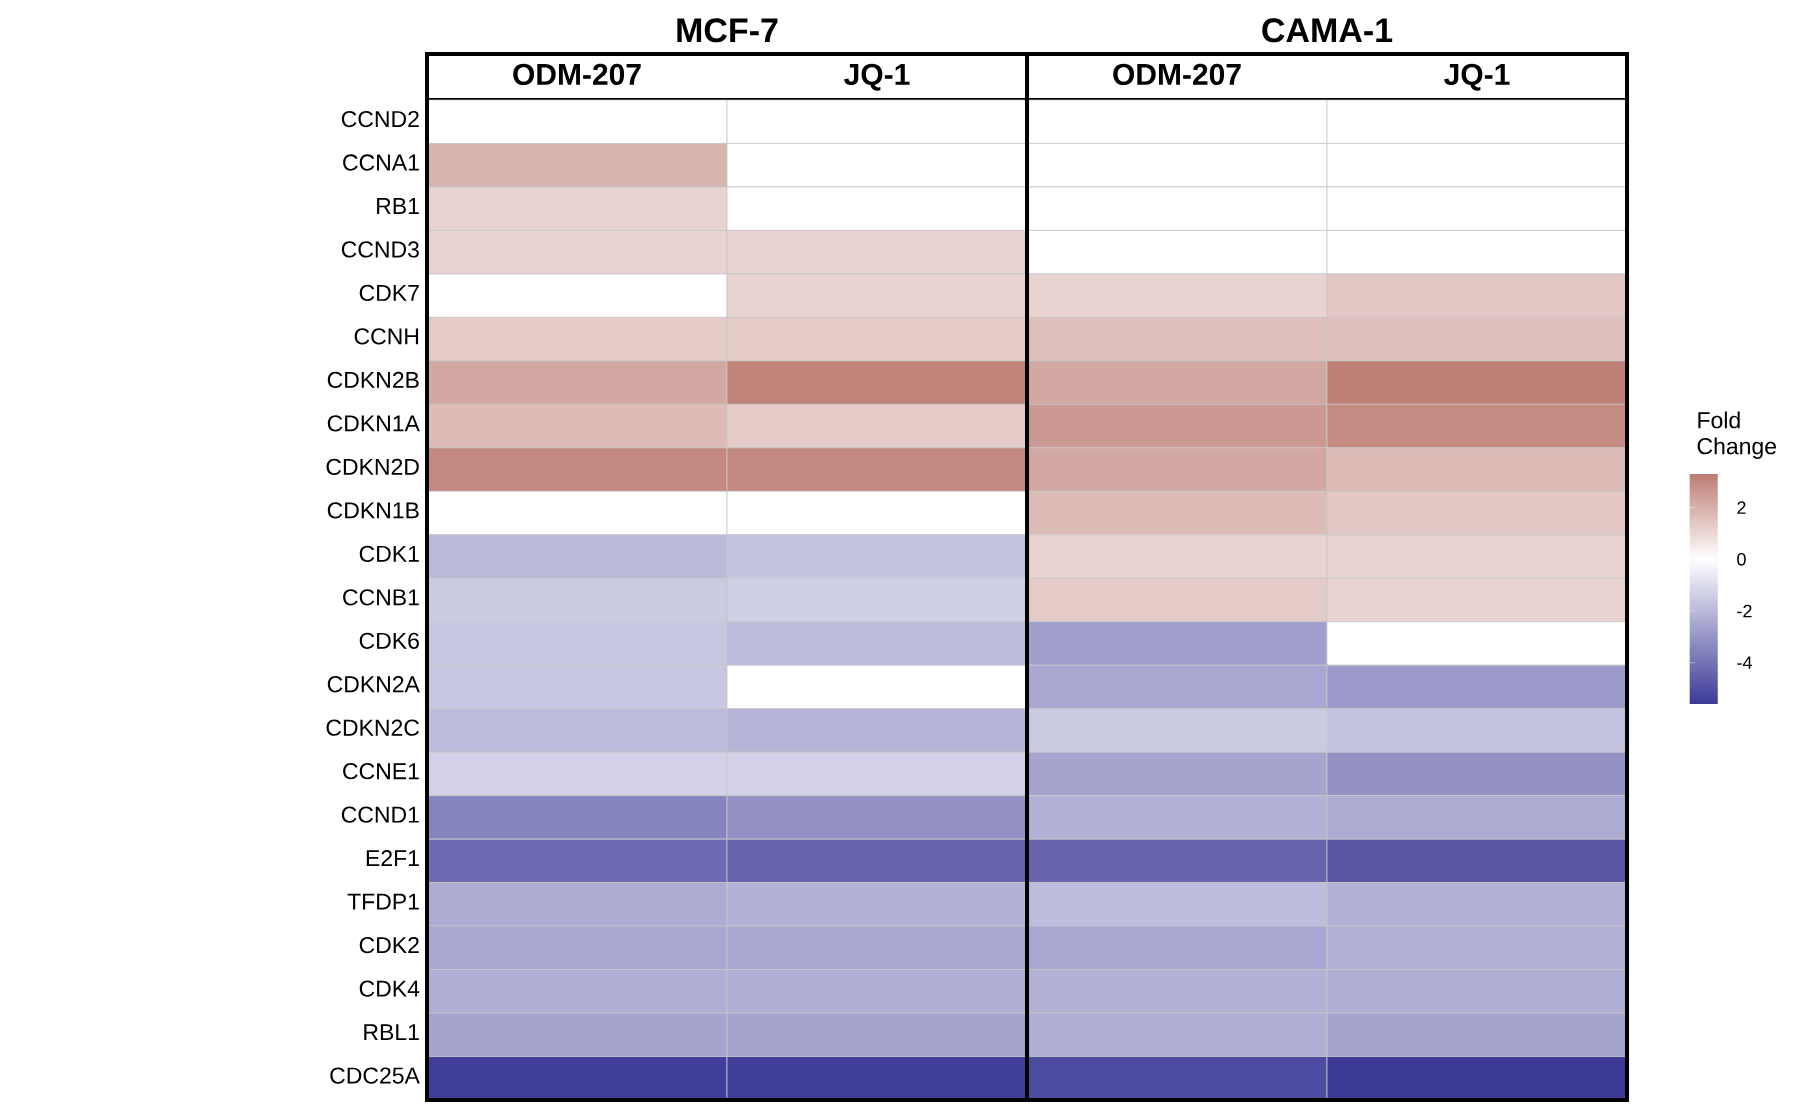 The width and height of the screenshot is (1800, 1105). Describe the element at coordinates (1744, 611) in the screenshot. I see `color-bar-label: -2` at that location.